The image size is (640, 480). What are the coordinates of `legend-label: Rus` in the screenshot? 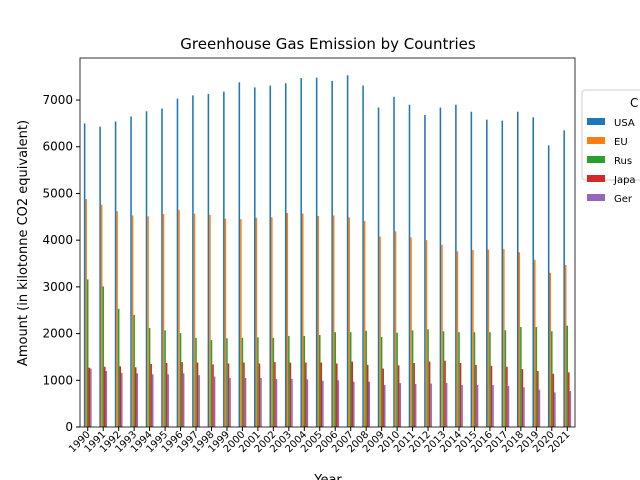 It's located at (623, 161).